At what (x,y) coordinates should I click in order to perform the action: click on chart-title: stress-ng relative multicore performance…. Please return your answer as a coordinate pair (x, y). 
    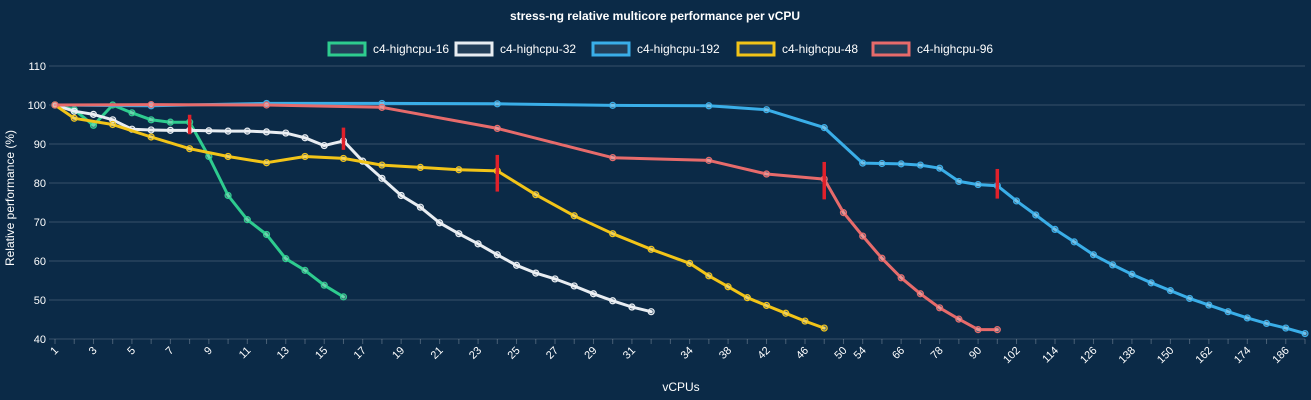
    Looking at the image, I should click on (655, 16).